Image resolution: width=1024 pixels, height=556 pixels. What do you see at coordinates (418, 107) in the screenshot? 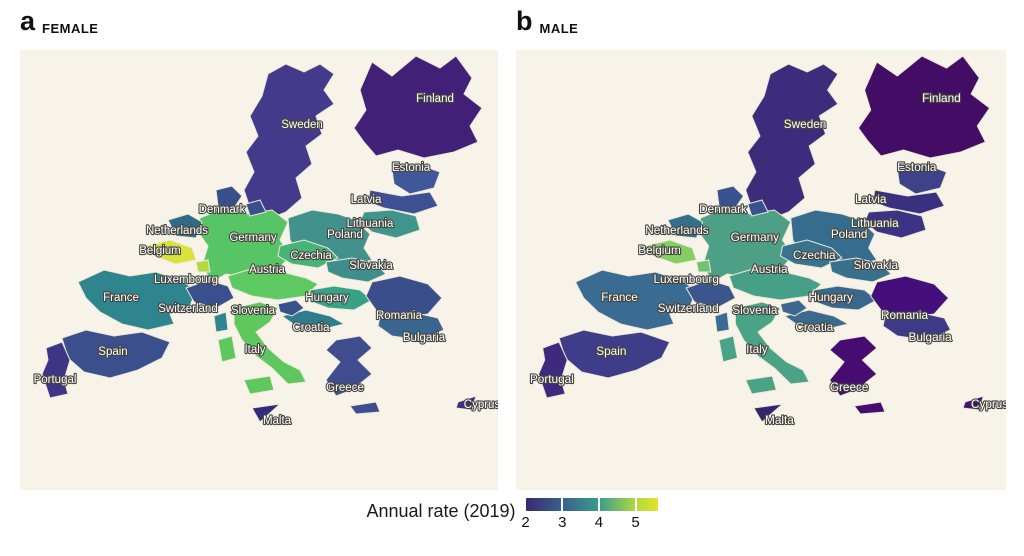
I see `country-finland-female` at bounding box center [418, 107].